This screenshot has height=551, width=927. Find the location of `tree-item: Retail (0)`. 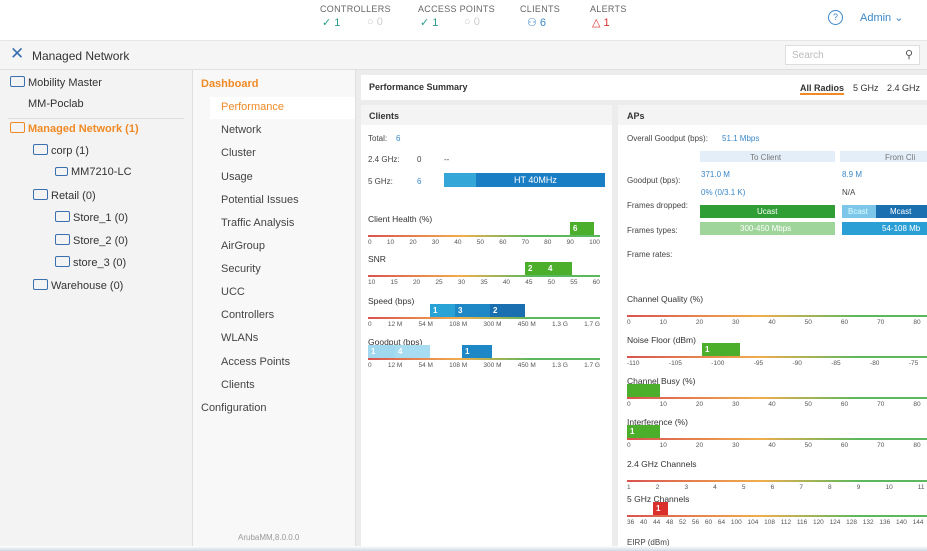

tree-item: Retail (0) is located at coordinates (64, 195).